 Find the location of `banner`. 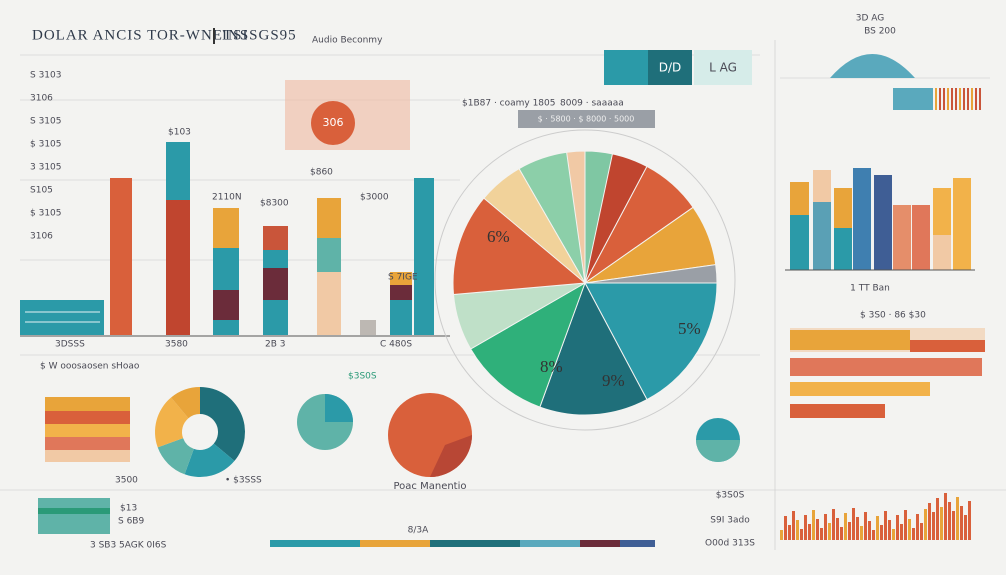

banner is located at coordinates (586, 119).